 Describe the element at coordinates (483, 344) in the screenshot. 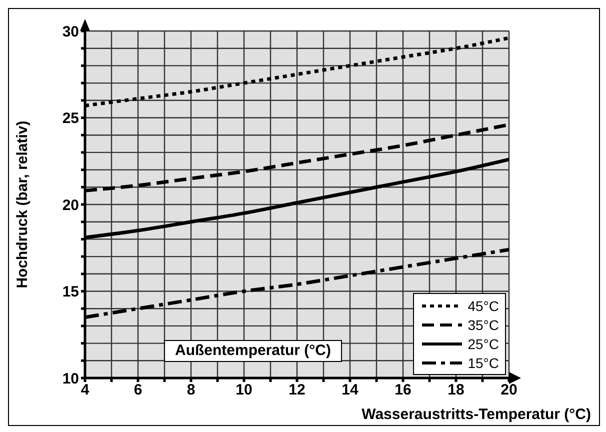

I see `legend-label: 25°C` at that location.